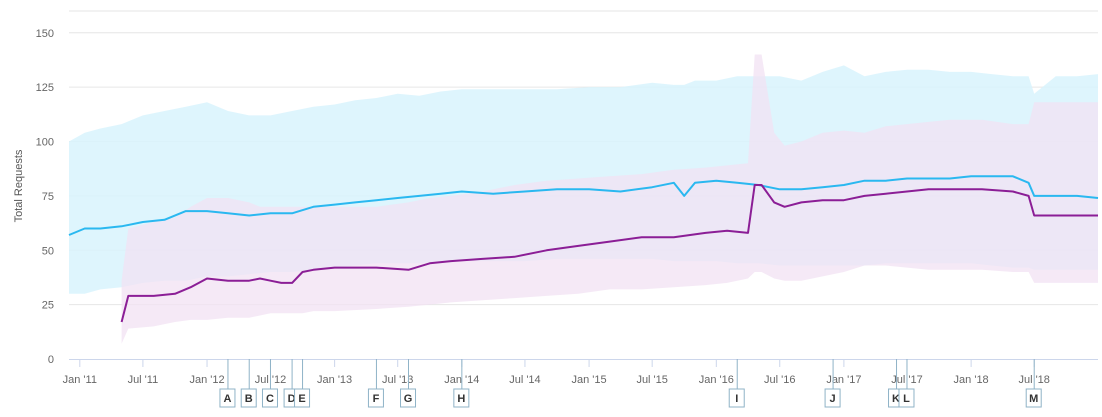 Image resolution: width=1102 pixels, height=417 pixels. I want to click on flag-label: I, so click(736, 399).